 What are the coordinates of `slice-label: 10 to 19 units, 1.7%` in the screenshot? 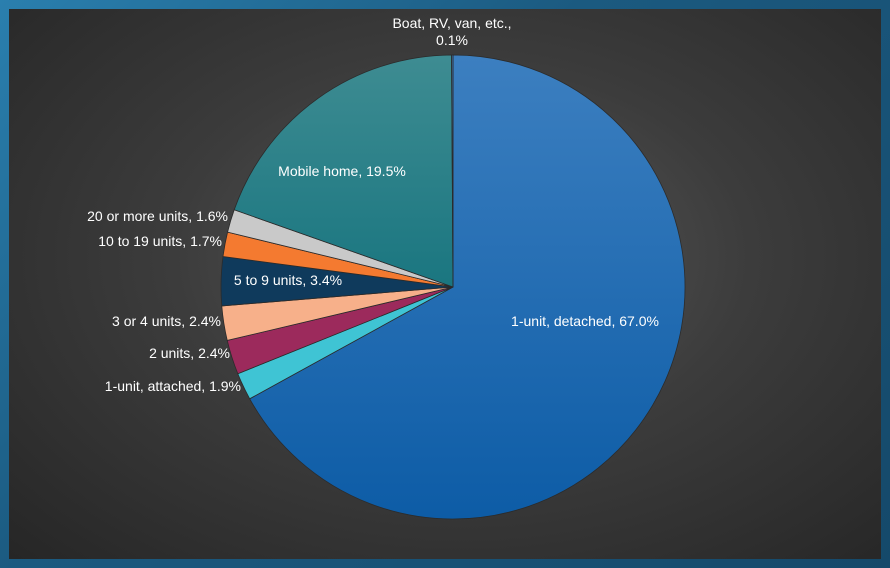 It's located at (160, 241).